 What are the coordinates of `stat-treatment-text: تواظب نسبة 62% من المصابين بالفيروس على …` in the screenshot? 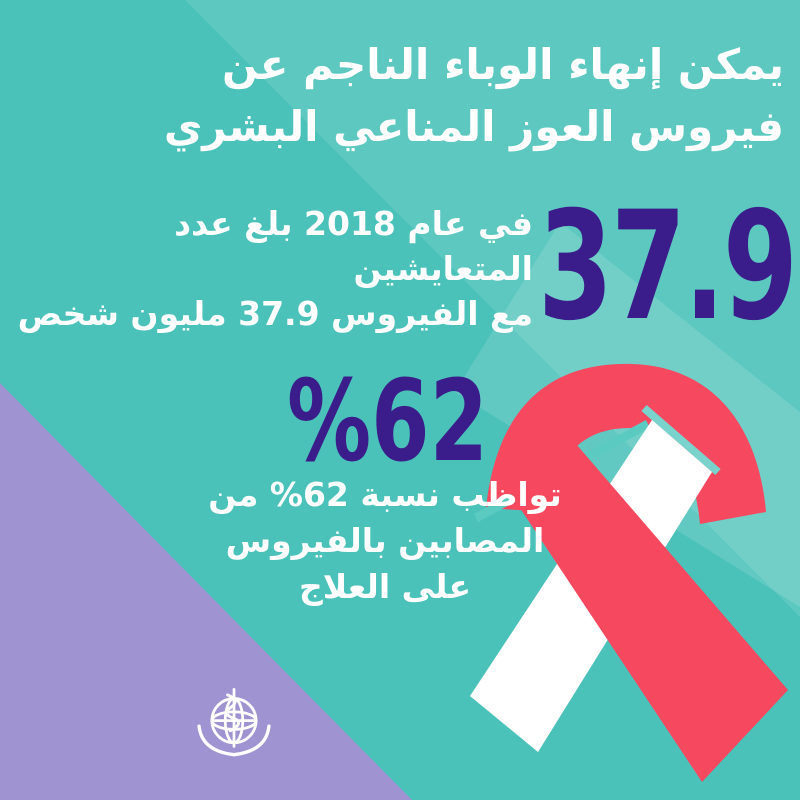 It's located at (385, 541).